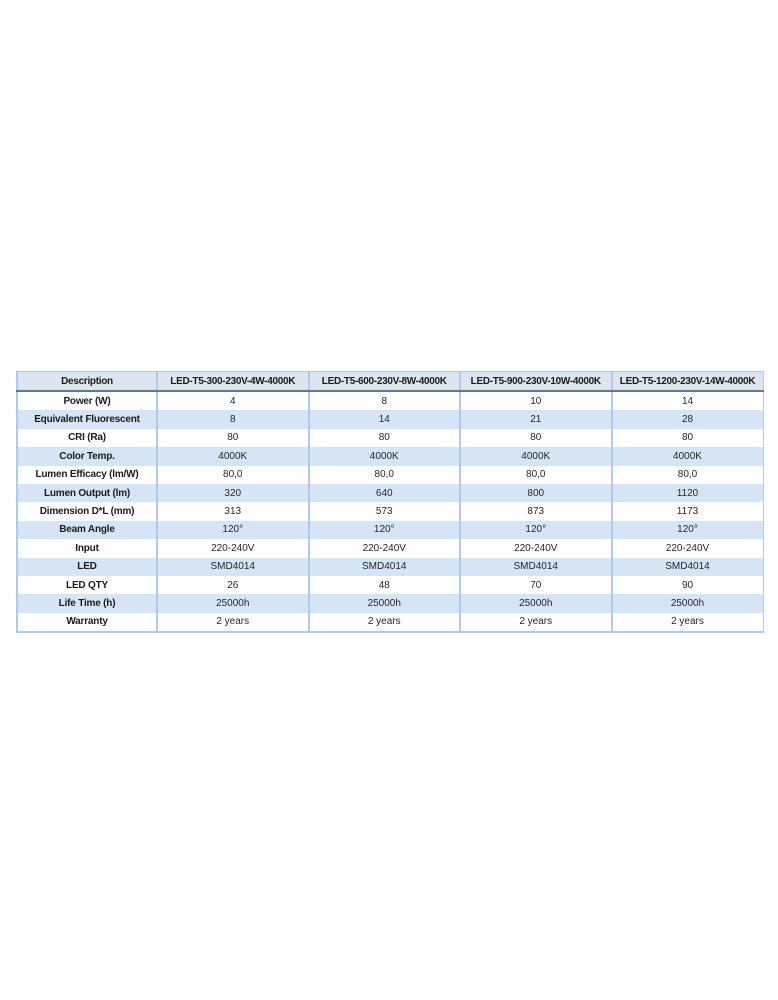 This screenshot has width=778, height=1000. What do you see at coordinates (232, 585) in the screenshot?
I see `cell-value: 26` at bounding box center [232, 585].